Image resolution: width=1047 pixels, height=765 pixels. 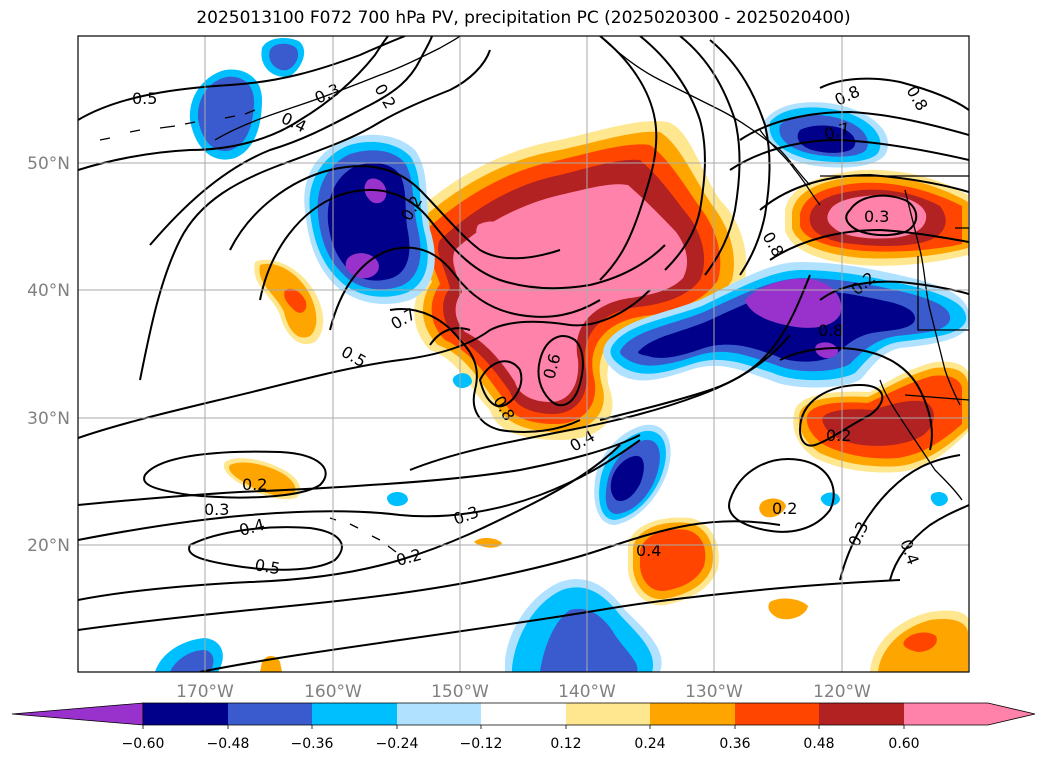 What do you see at coordinates (714, 692) in the screenshot?
I see `lon-label-130w: 130°W` at bounding box center [714, 692].